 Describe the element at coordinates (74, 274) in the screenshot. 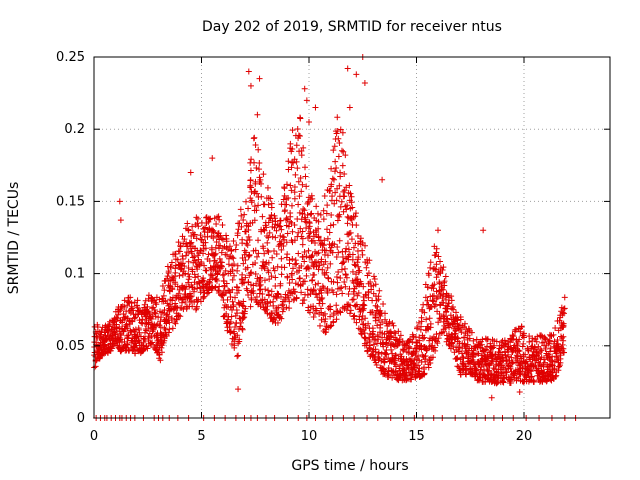

I see `y-tick-label: 0.1` at that location.